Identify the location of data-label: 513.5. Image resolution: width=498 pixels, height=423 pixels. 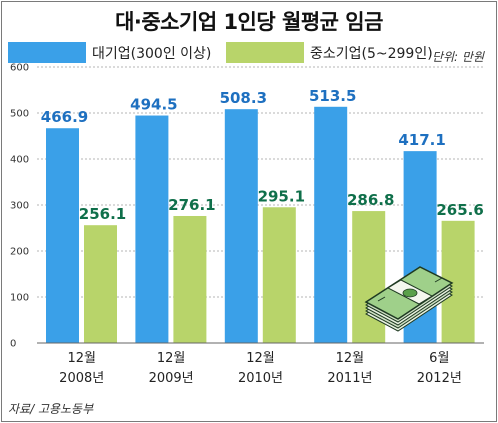
(332, 96).